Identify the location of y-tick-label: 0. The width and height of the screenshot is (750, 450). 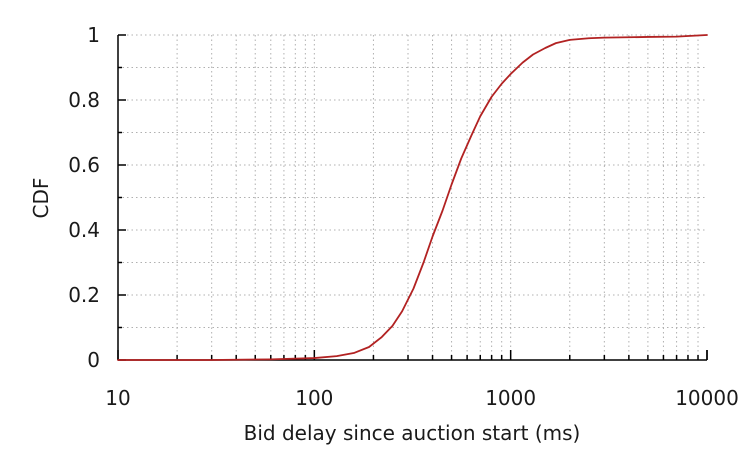
(93, 360).